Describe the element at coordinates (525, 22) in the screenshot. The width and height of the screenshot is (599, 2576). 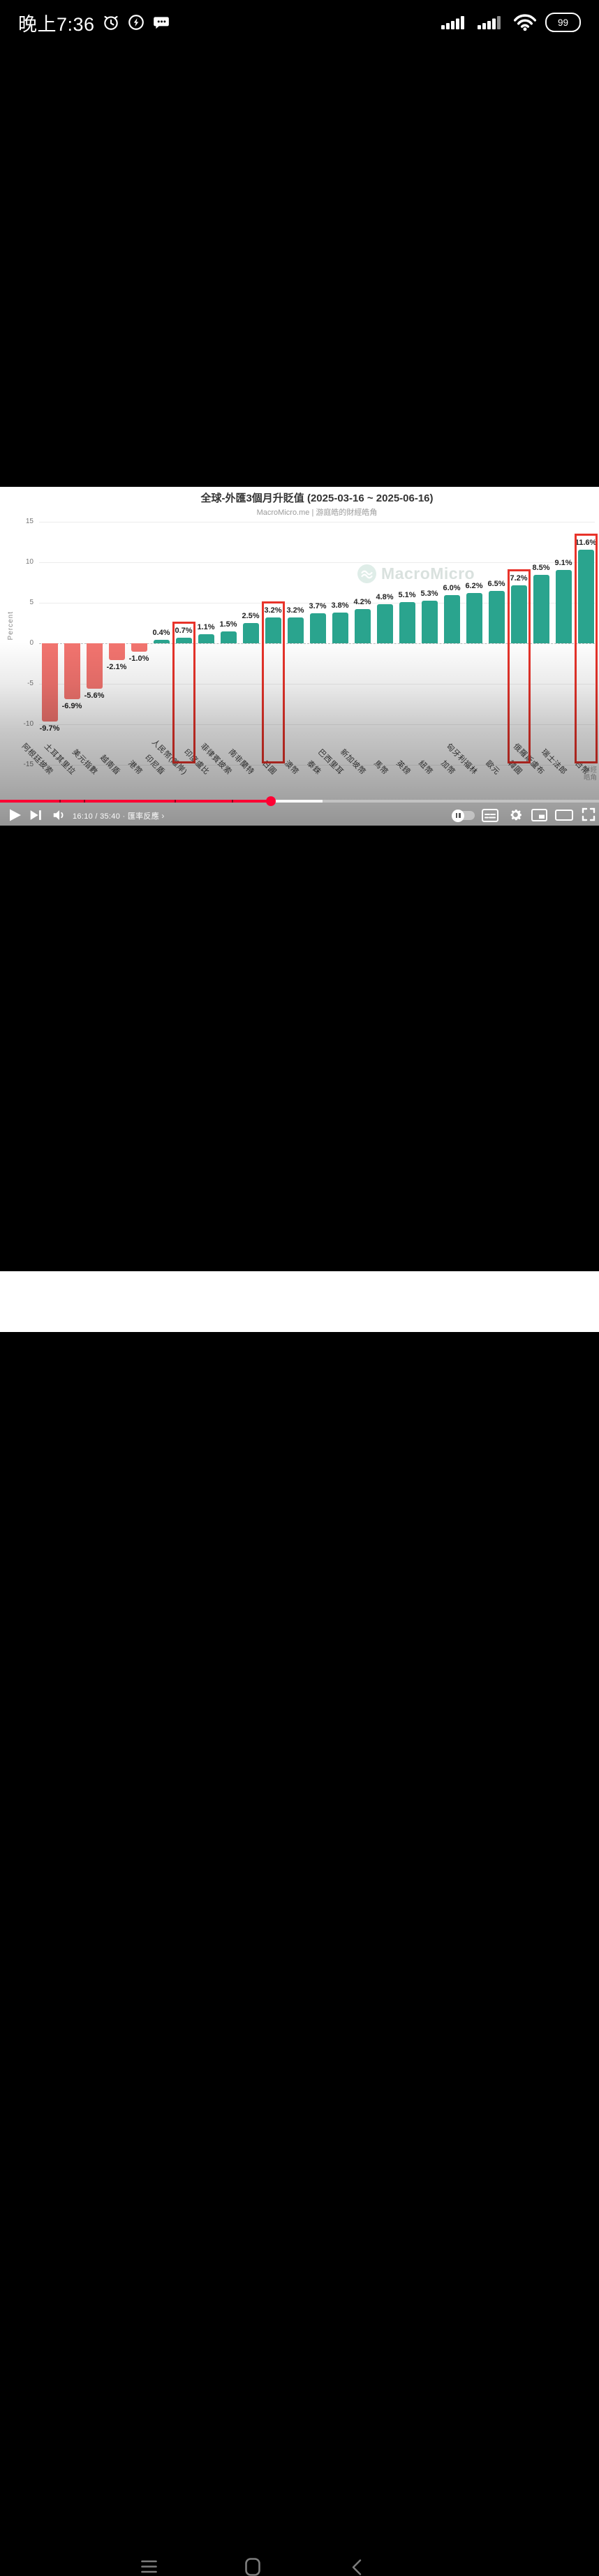
I see `wifi-icon` at that location.